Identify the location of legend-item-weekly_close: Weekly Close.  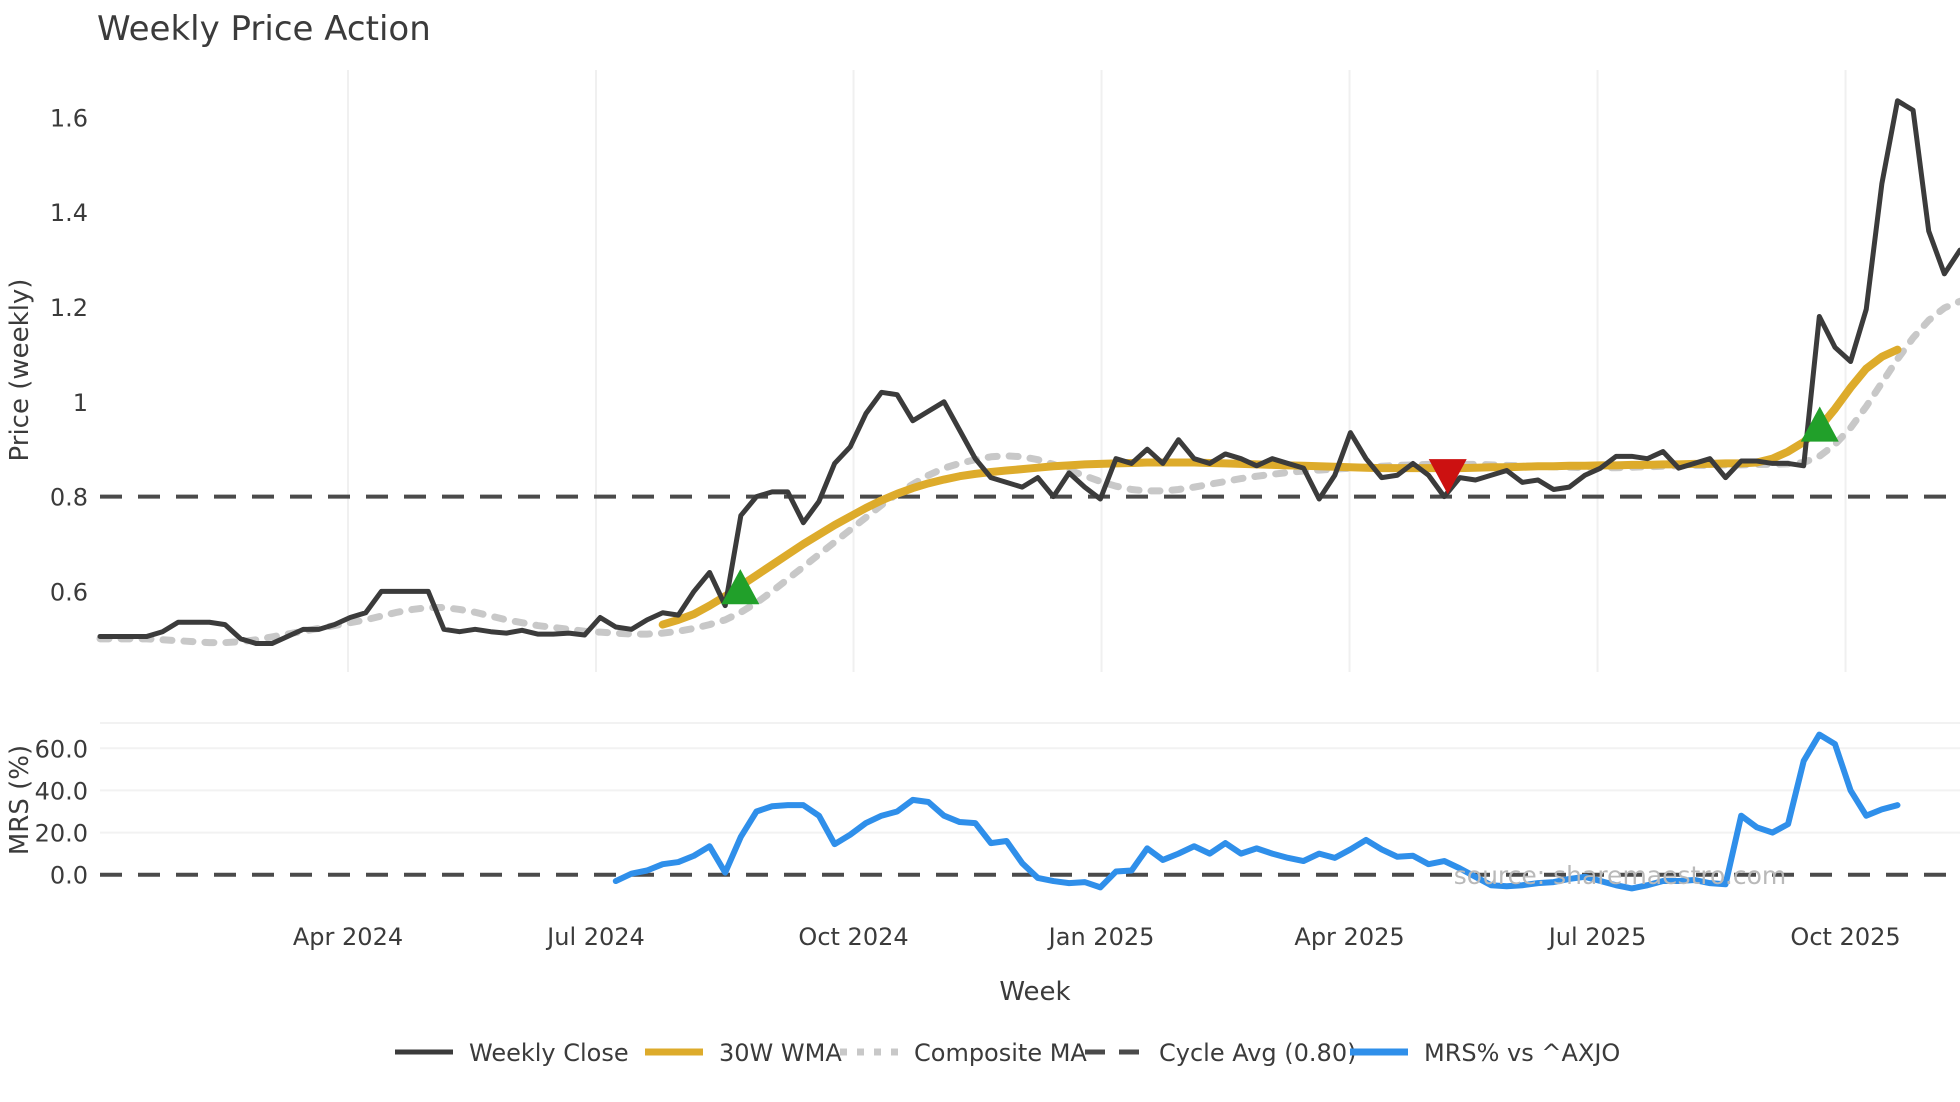
(512, 1053).